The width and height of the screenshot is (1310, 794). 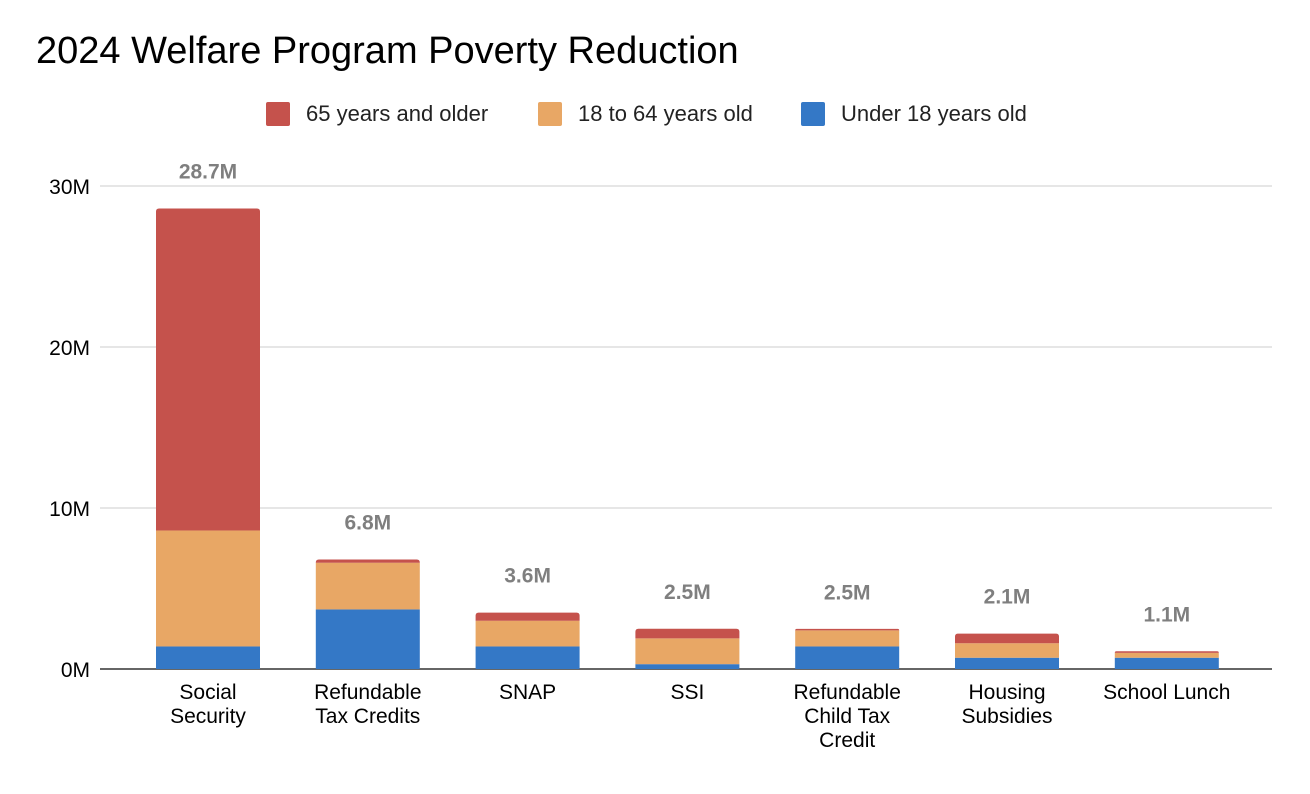 I want to click on legend-label: Under 18 years old, so click(x=934, y=113).